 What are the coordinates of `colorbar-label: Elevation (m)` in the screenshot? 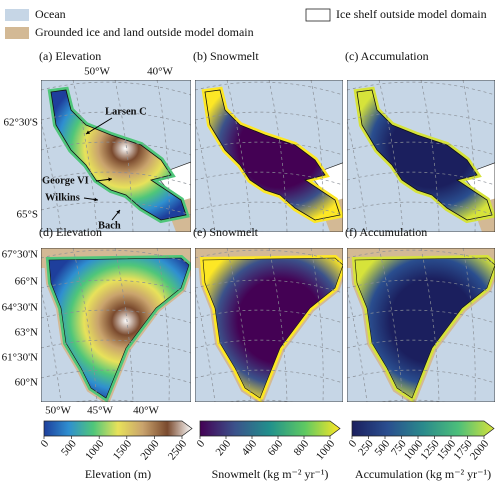 It's located at (118, 474).